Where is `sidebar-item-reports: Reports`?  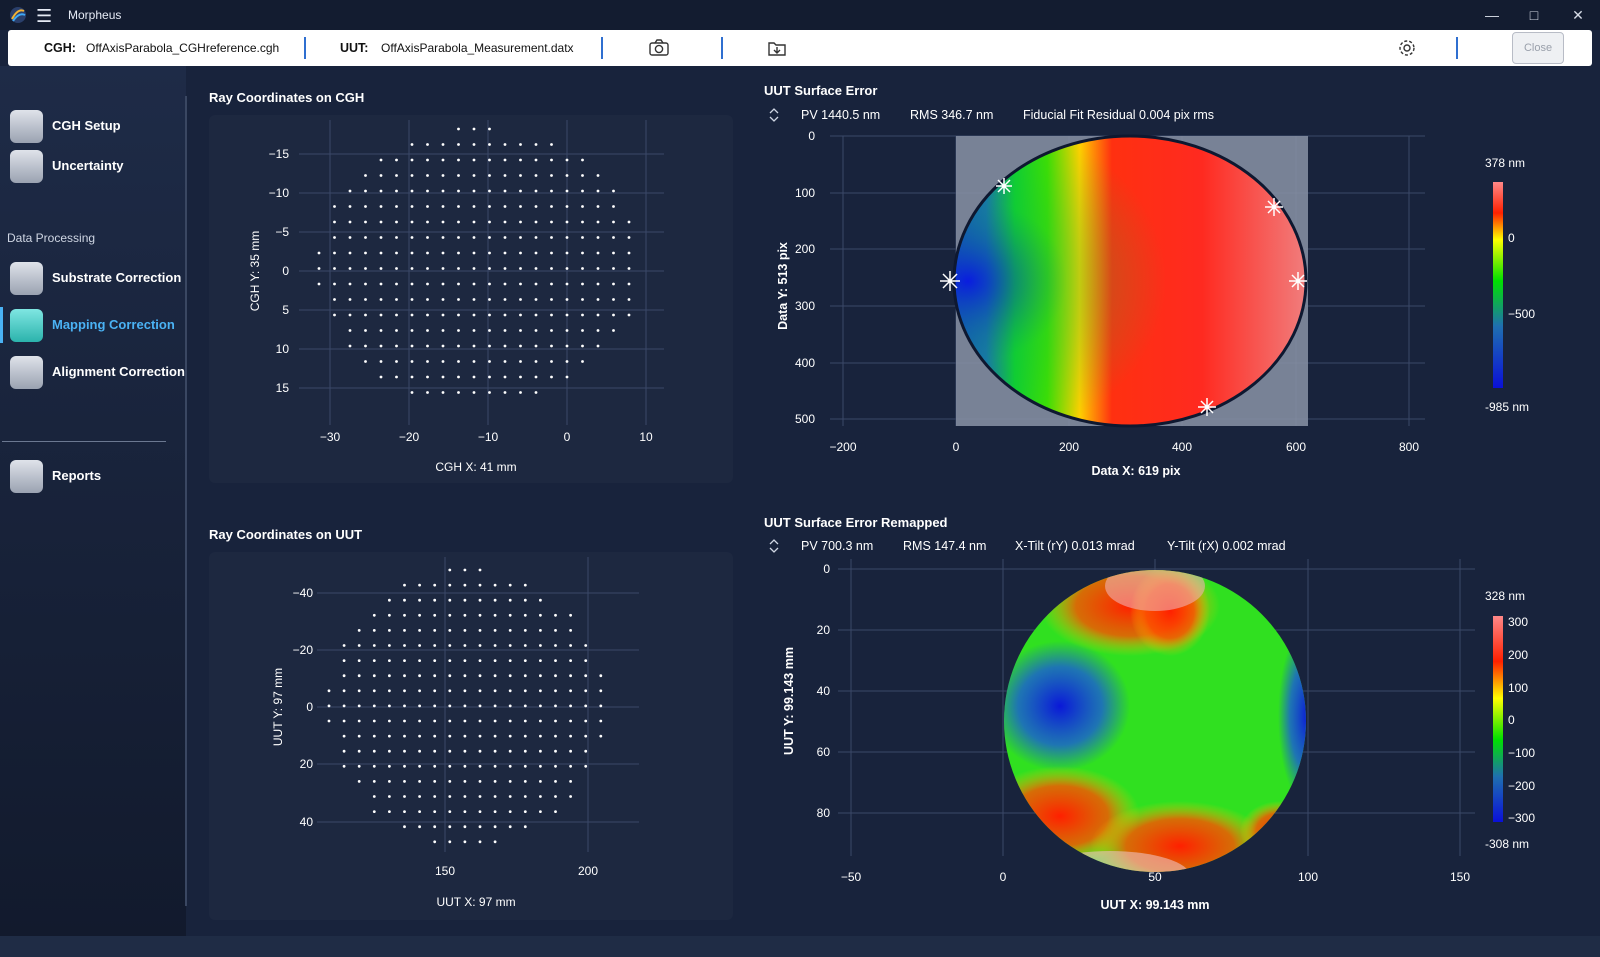
sidebar-item-reports: Reports is located at coordinates (93, 476).